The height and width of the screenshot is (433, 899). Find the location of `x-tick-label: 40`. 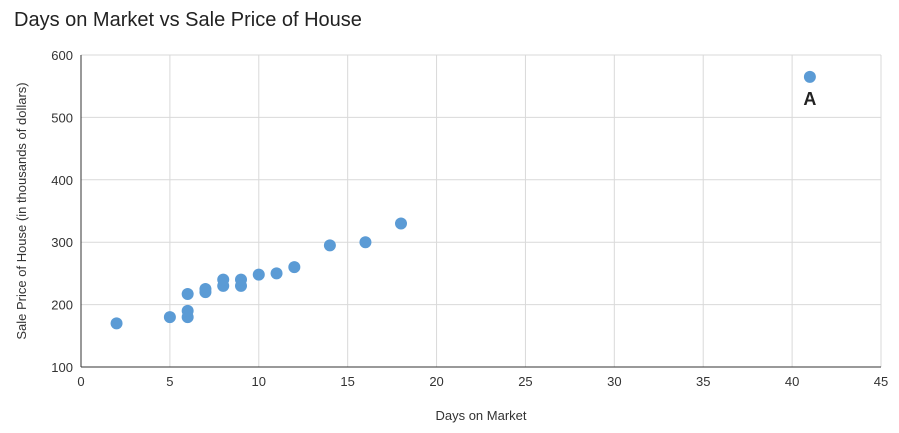

x-tick-label: 40 is located at coordinates (792, 381).